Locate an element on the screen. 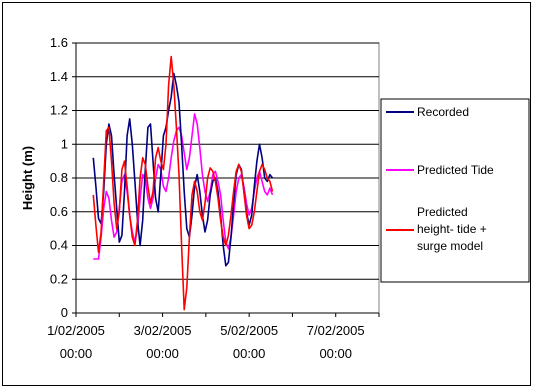 This screenshot has width=535, height=390. legend-box is located at coordinates (455, 190).